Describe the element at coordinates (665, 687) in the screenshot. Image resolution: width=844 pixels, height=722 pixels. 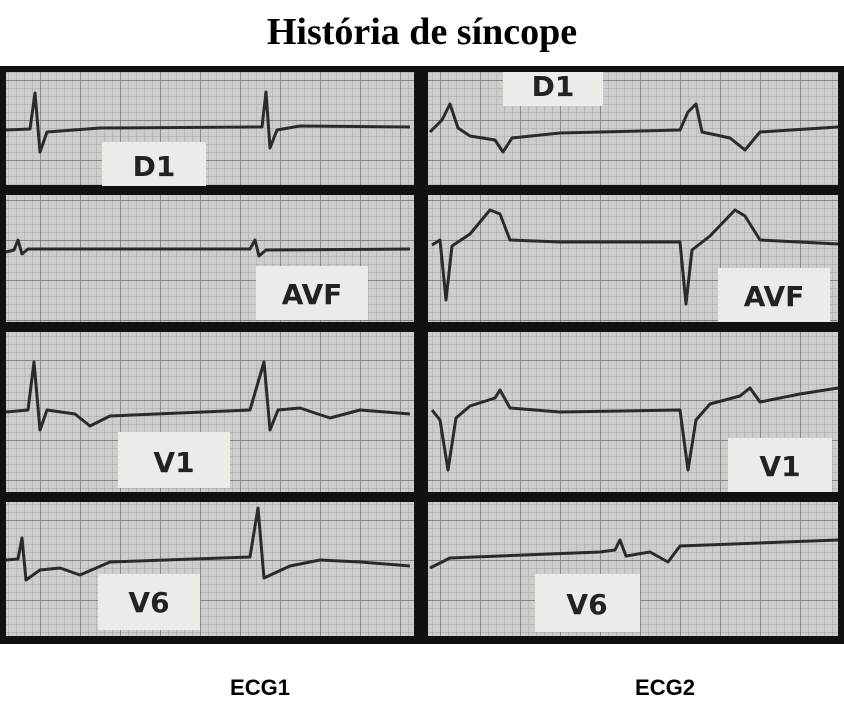
I see `caption: ECG2` at that location.